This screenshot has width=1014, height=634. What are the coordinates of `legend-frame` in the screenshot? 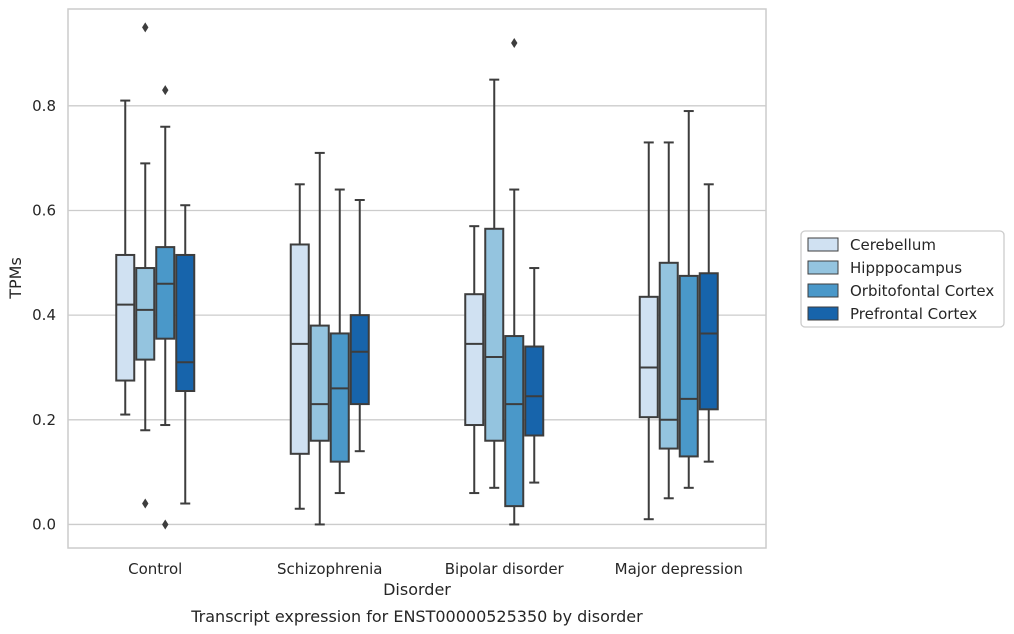 It's located at (902, 279).